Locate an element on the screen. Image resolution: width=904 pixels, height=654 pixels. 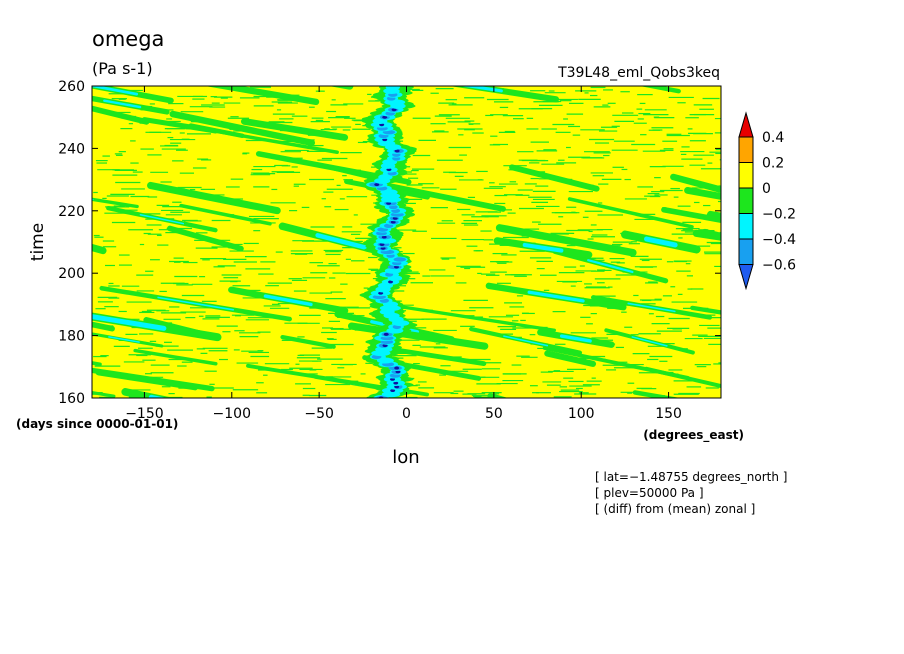
colorbar-label: −0.2 is located at coordinates (779, 215).